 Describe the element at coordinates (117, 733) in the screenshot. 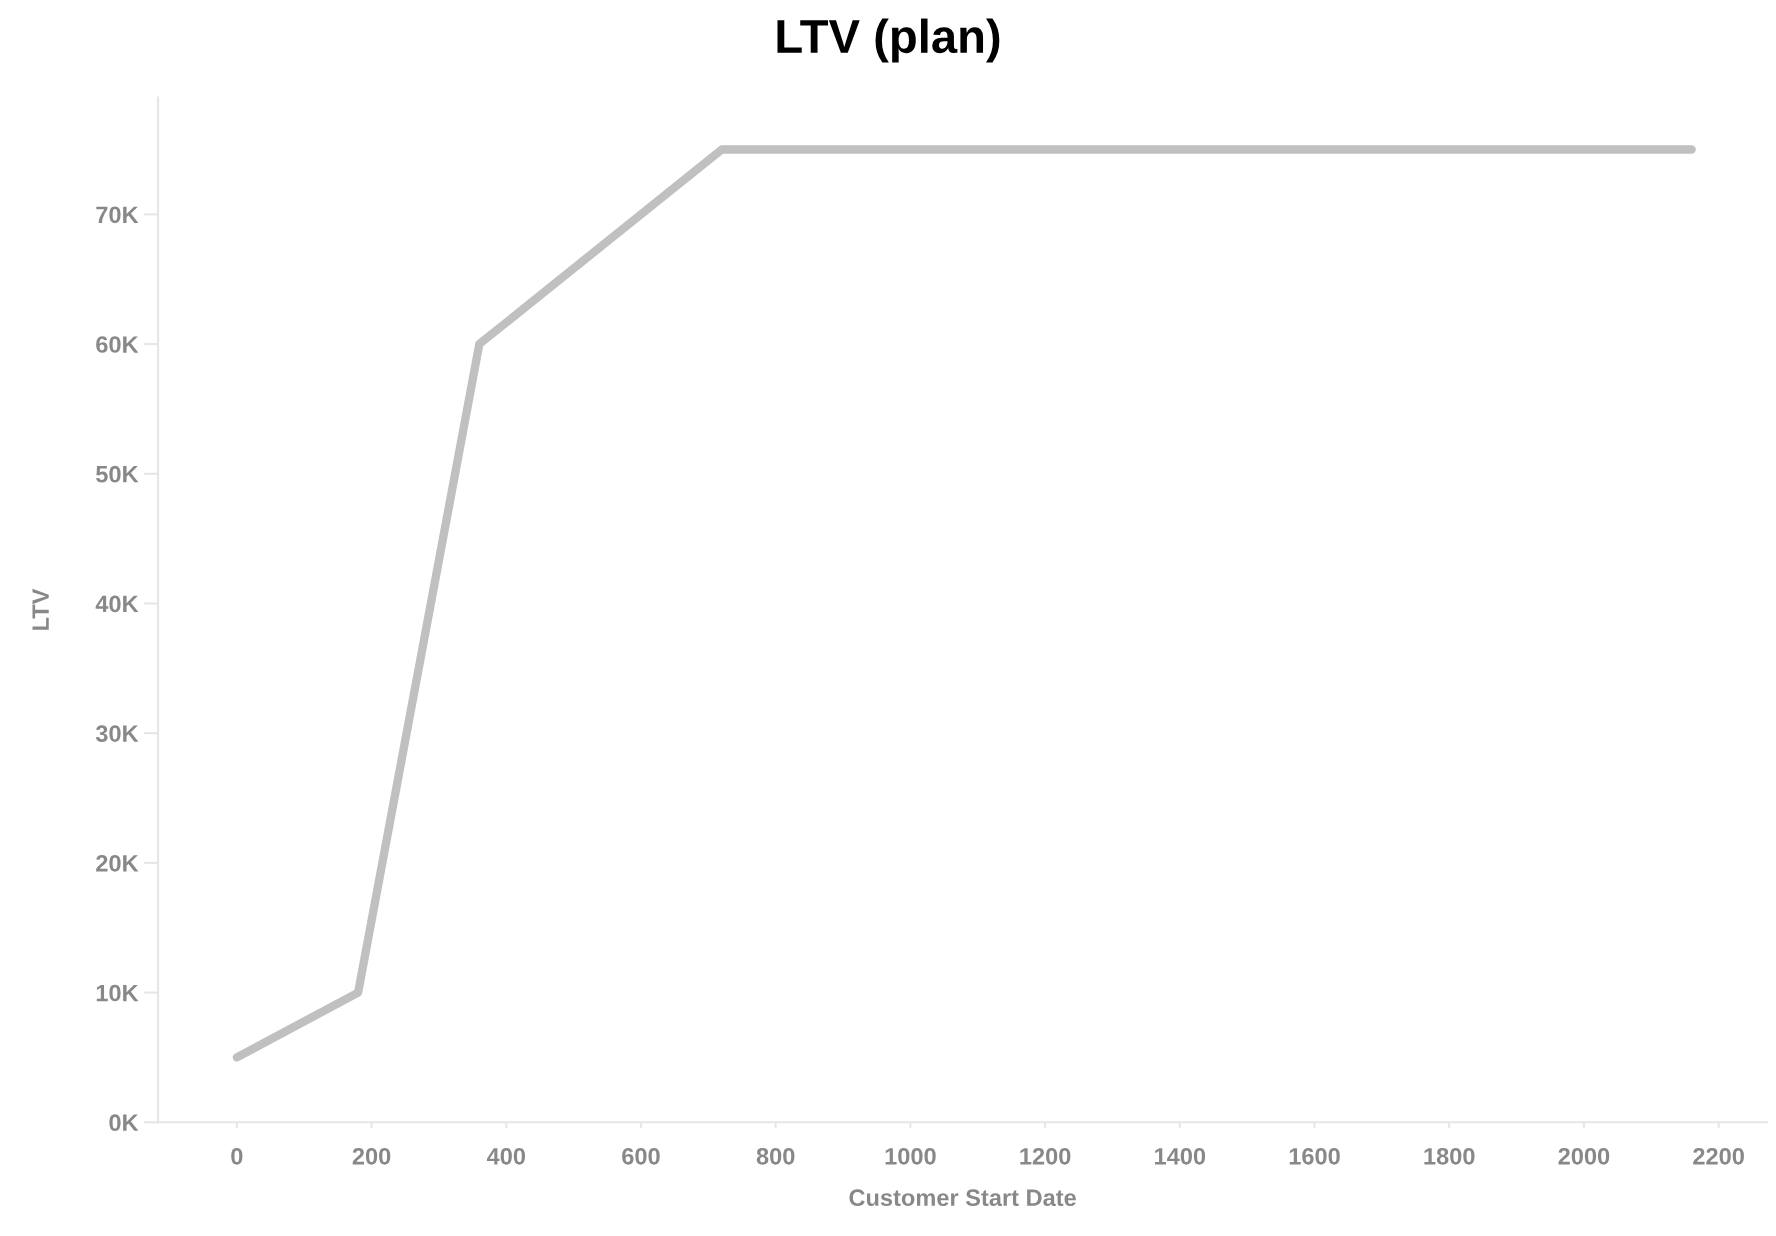

I see `y-tick-label: 30K` at that location.